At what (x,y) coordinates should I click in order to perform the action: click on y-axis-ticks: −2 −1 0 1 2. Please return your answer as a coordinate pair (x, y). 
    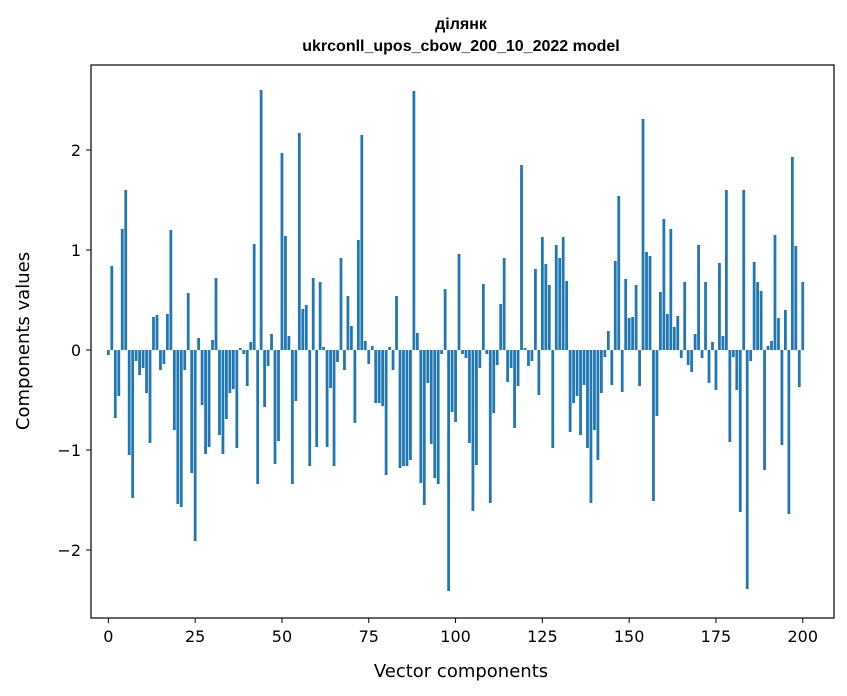
    Looking at the image, I should click on (74, 350).